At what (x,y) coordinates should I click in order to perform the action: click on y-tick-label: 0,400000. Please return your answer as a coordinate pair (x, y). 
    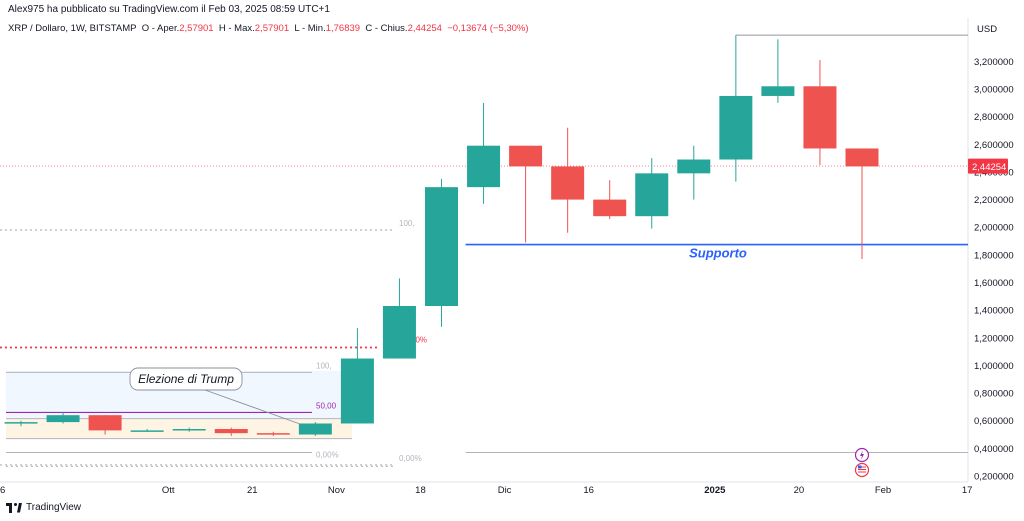
    Looking at the image, I should click on (994, 449).